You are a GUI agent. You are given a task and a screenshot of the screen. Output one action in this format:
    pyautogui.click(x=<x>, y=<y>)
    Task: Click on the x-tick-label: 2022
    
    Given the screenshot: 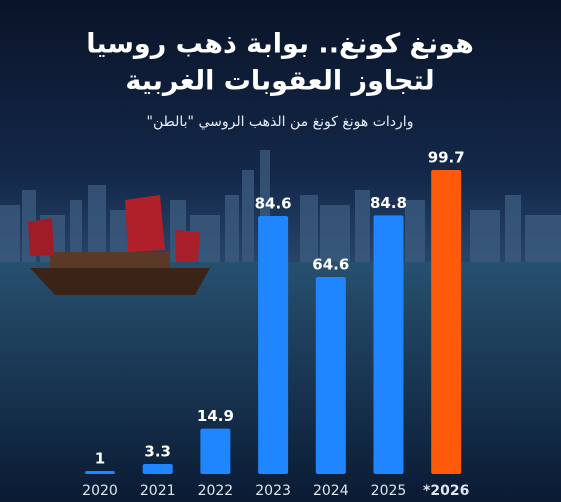 What is the action you would take?
    pyautogui.click(x=216, y=491)
    